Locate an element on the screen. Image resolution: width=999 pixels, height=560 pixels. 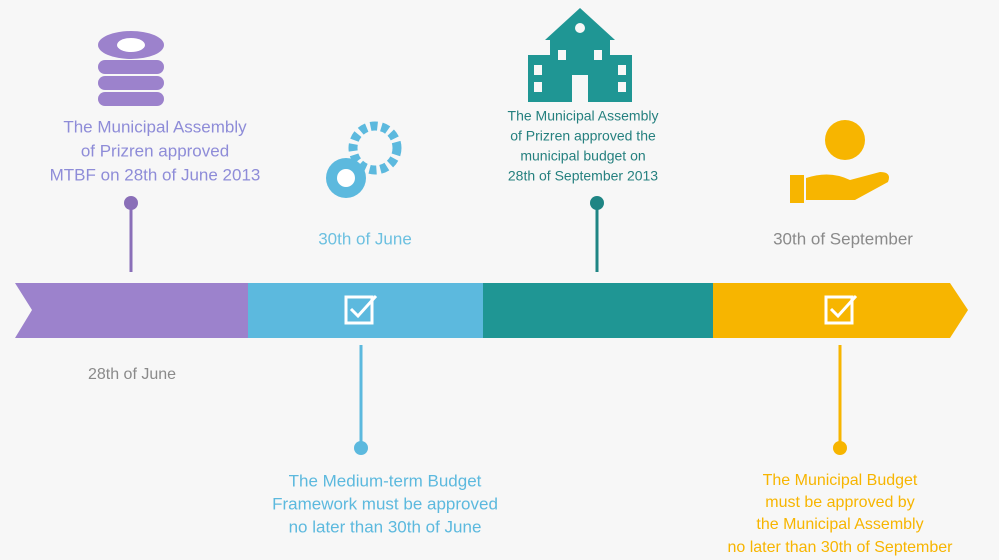
building-icon is located at coordinates (580, 55).